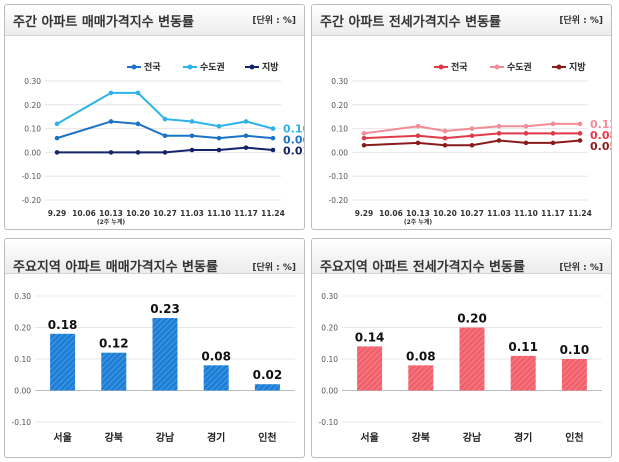 This screenshot has width=619, height=462. What do you see at coordinates (63, 325) in the screenshot?
I see `bar-value-label: 0.18` at bounding box center [63, 325].